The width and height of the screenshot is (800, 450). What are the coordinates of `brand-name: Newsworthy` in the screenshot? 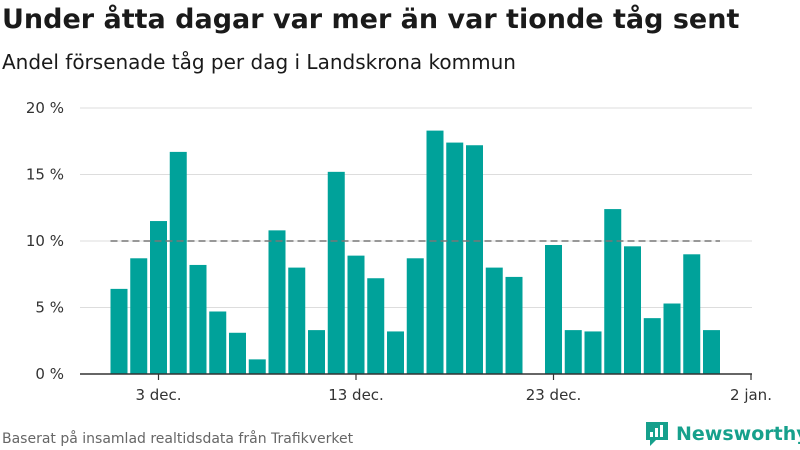 It's located at (738, 434).